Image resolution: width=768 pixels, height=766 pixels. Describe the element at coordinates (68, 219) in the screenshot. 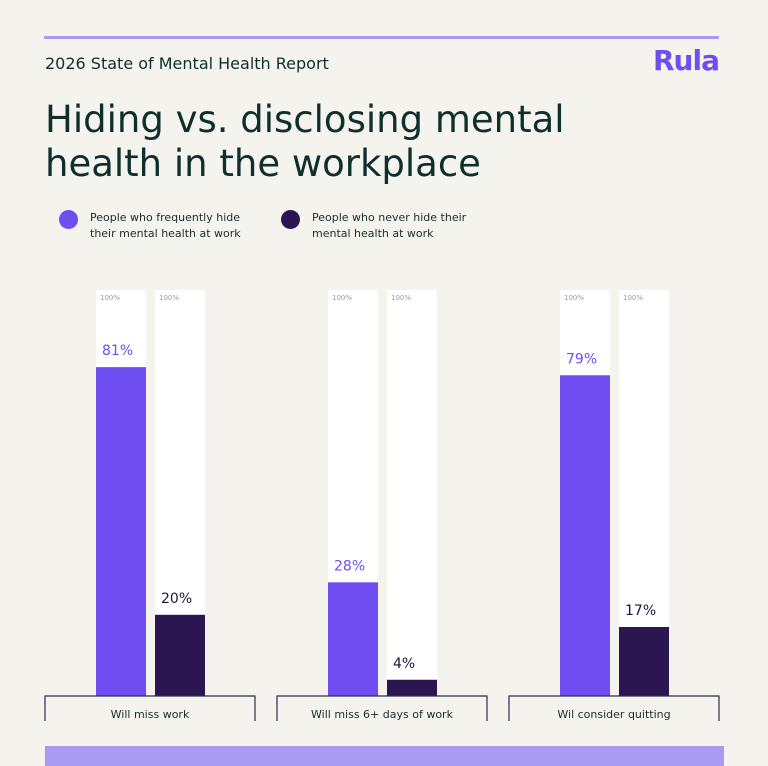

I see `legend-swatch-hide` at that location.